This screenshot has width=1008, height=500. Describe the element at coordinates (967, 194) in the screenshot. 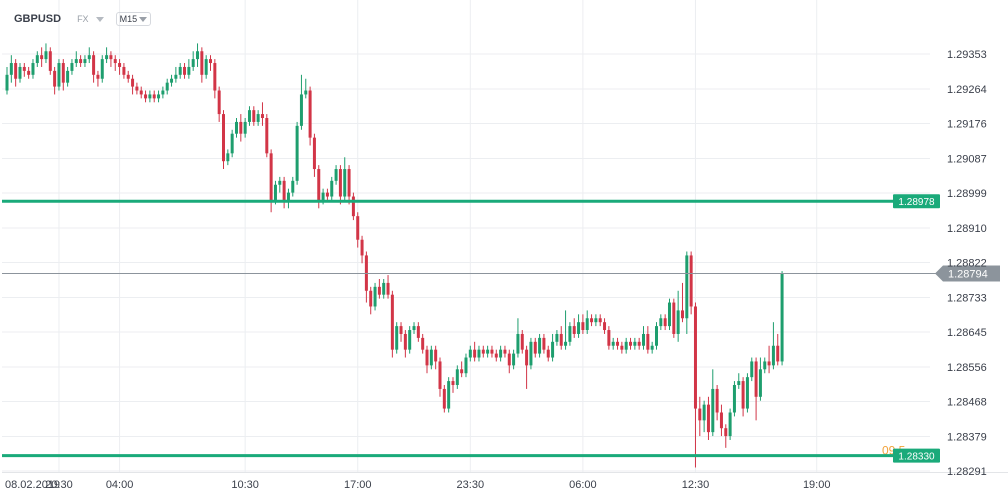

I see `price-tick-label: 1.28999` at that location.